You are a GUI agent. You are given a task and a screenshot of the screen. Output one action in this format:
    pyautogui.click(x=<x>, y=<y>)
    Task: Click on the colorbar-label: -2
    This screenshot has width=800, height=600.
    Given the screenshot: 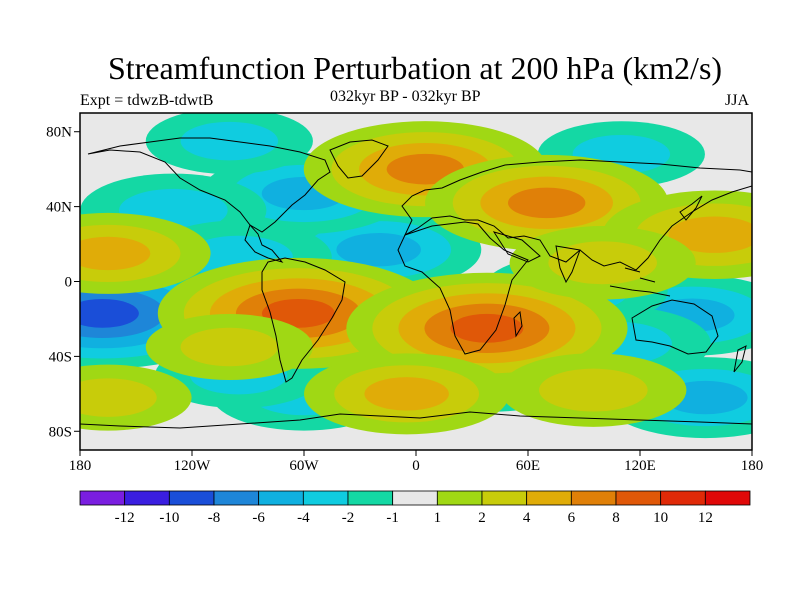 What is the action you would take?
    pyautogui.click(x=348, y=518)
    